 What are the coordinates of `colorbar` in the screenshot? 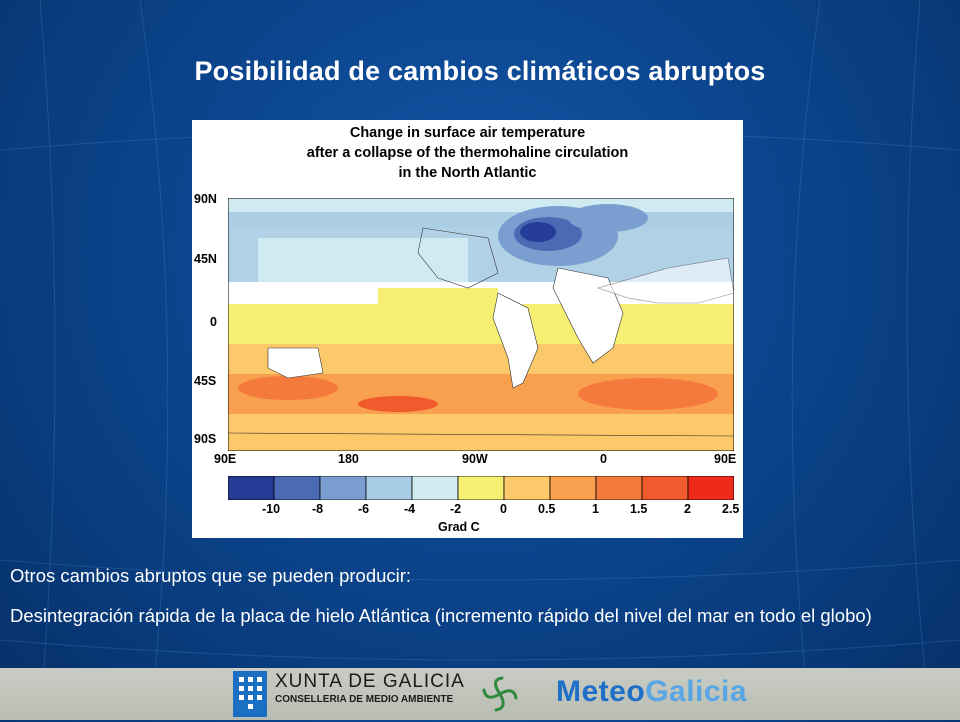 It's located at (481, 488).